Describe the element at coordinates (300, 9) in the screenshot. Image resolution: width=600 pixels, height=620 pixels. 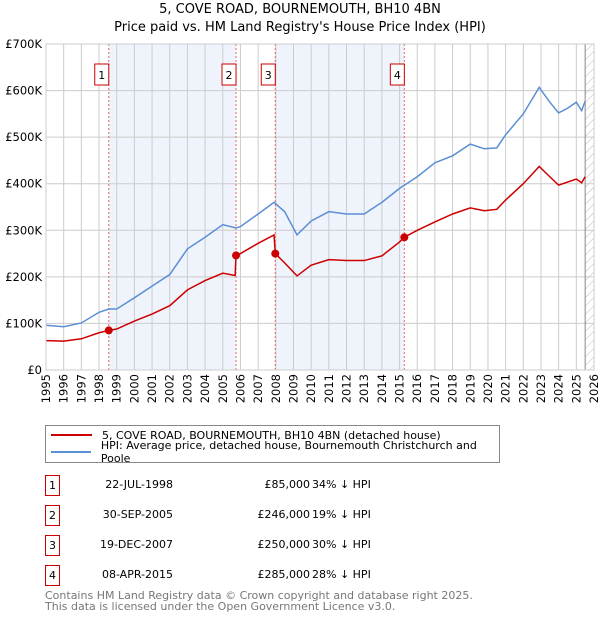
I see `chart-title: 5, COVE ROAD, BOURNEMOUTH, BH10 4BN` at that location.